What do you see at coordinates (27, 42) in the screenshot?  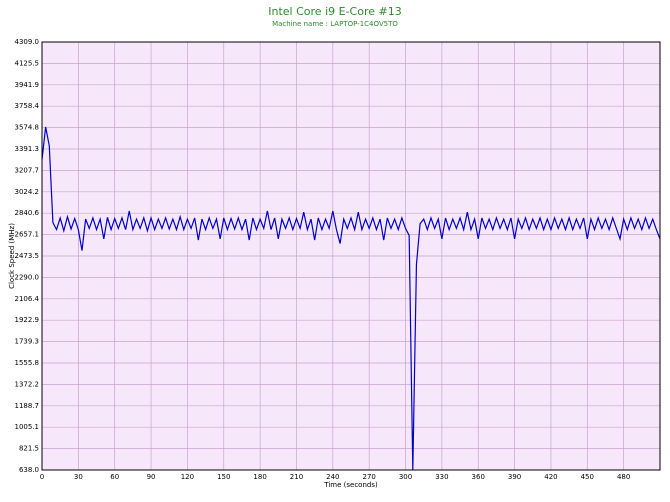 I see `y-tick-label: 4309.0` at bounding box center [27, 42].